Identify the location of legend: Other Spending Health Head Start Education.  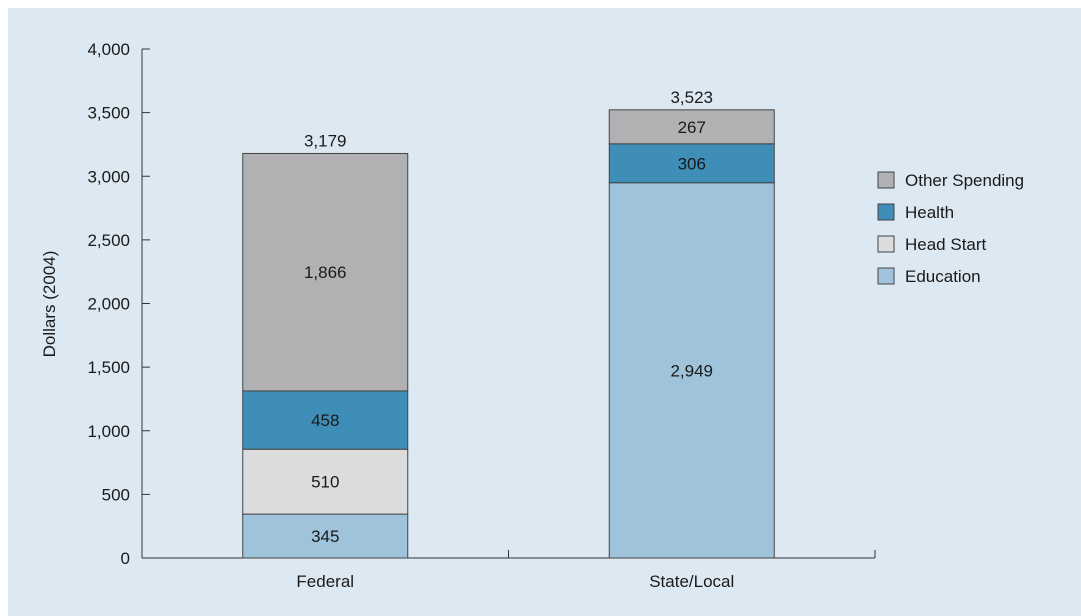
(951, 228).